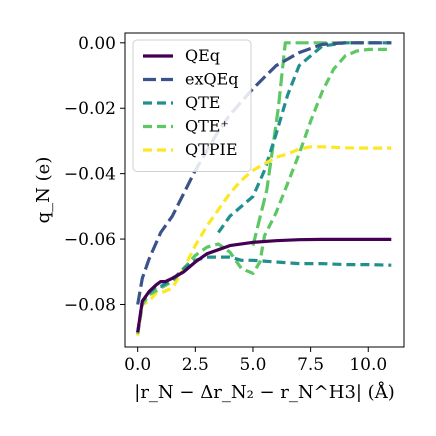  I want to click on x-tick-label: 7.5, so click(310, 365).